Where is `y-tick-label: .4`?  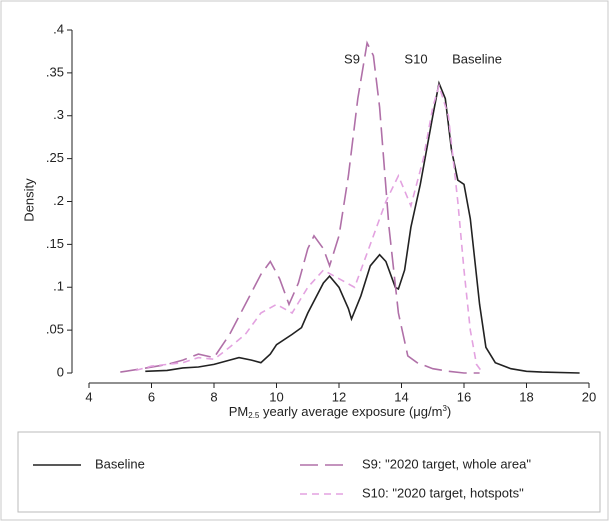
y-tick-label: .4 is located at coordinates (58, 28).